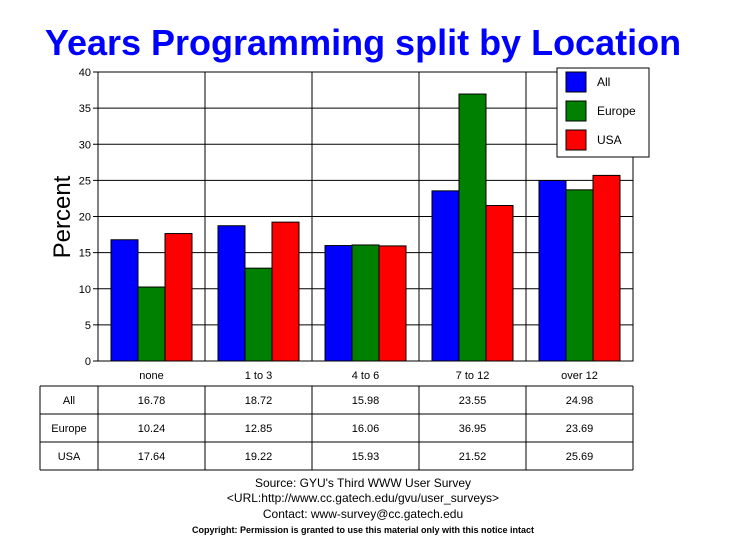 Image resolution: width=729 pixels, height=553 pixels. What do you see at coordinates (576, 111) in the screenshot?
I see `legend-swatch-europe` at bounding box center [576, 111].